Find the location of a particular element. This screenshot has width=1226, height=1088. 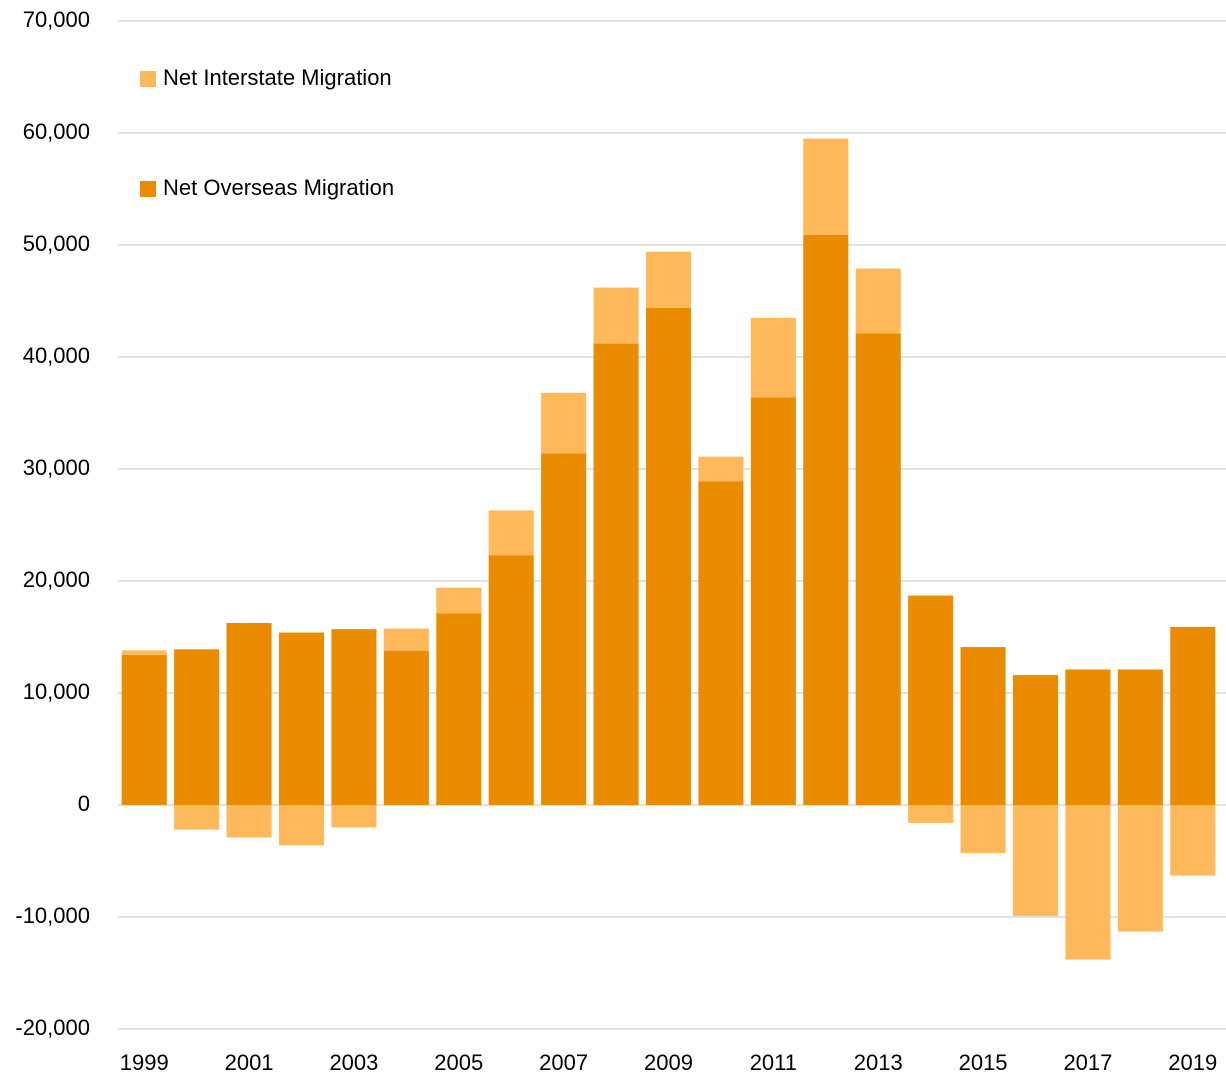

y-tick-label: 0 is located at coordinates (84, 803).